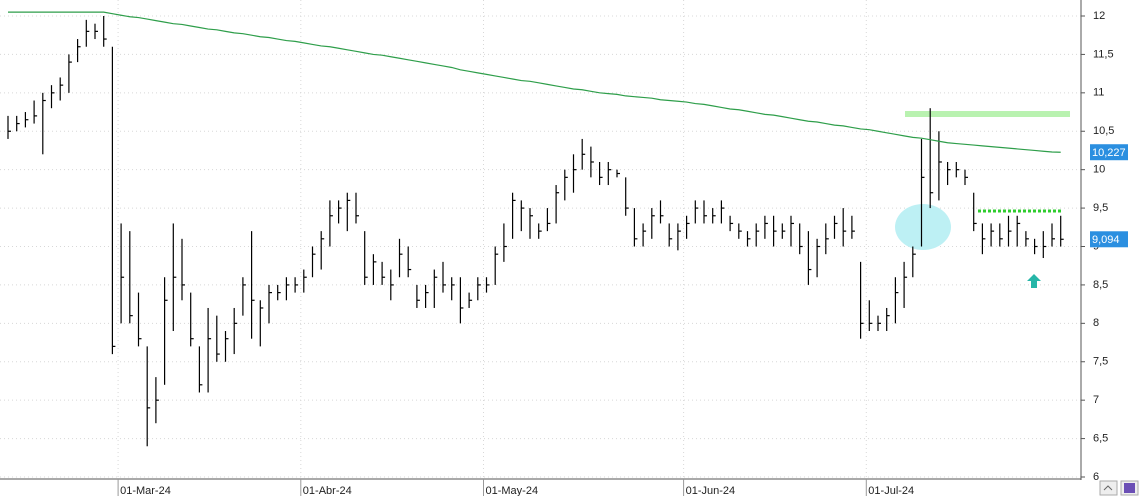 The image size is (1140, 496). What do you see at coordinates (1129, 488) in the screenshot?
I see `save-icon` at bounding box center [1129, 488].